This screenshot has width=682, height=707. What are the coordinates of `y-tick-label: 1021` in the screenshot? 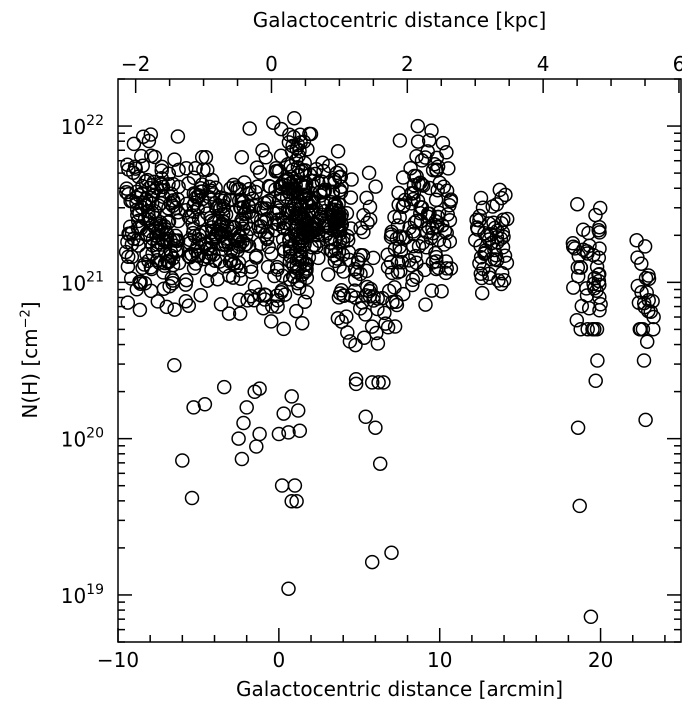 It's located at (82, 282).